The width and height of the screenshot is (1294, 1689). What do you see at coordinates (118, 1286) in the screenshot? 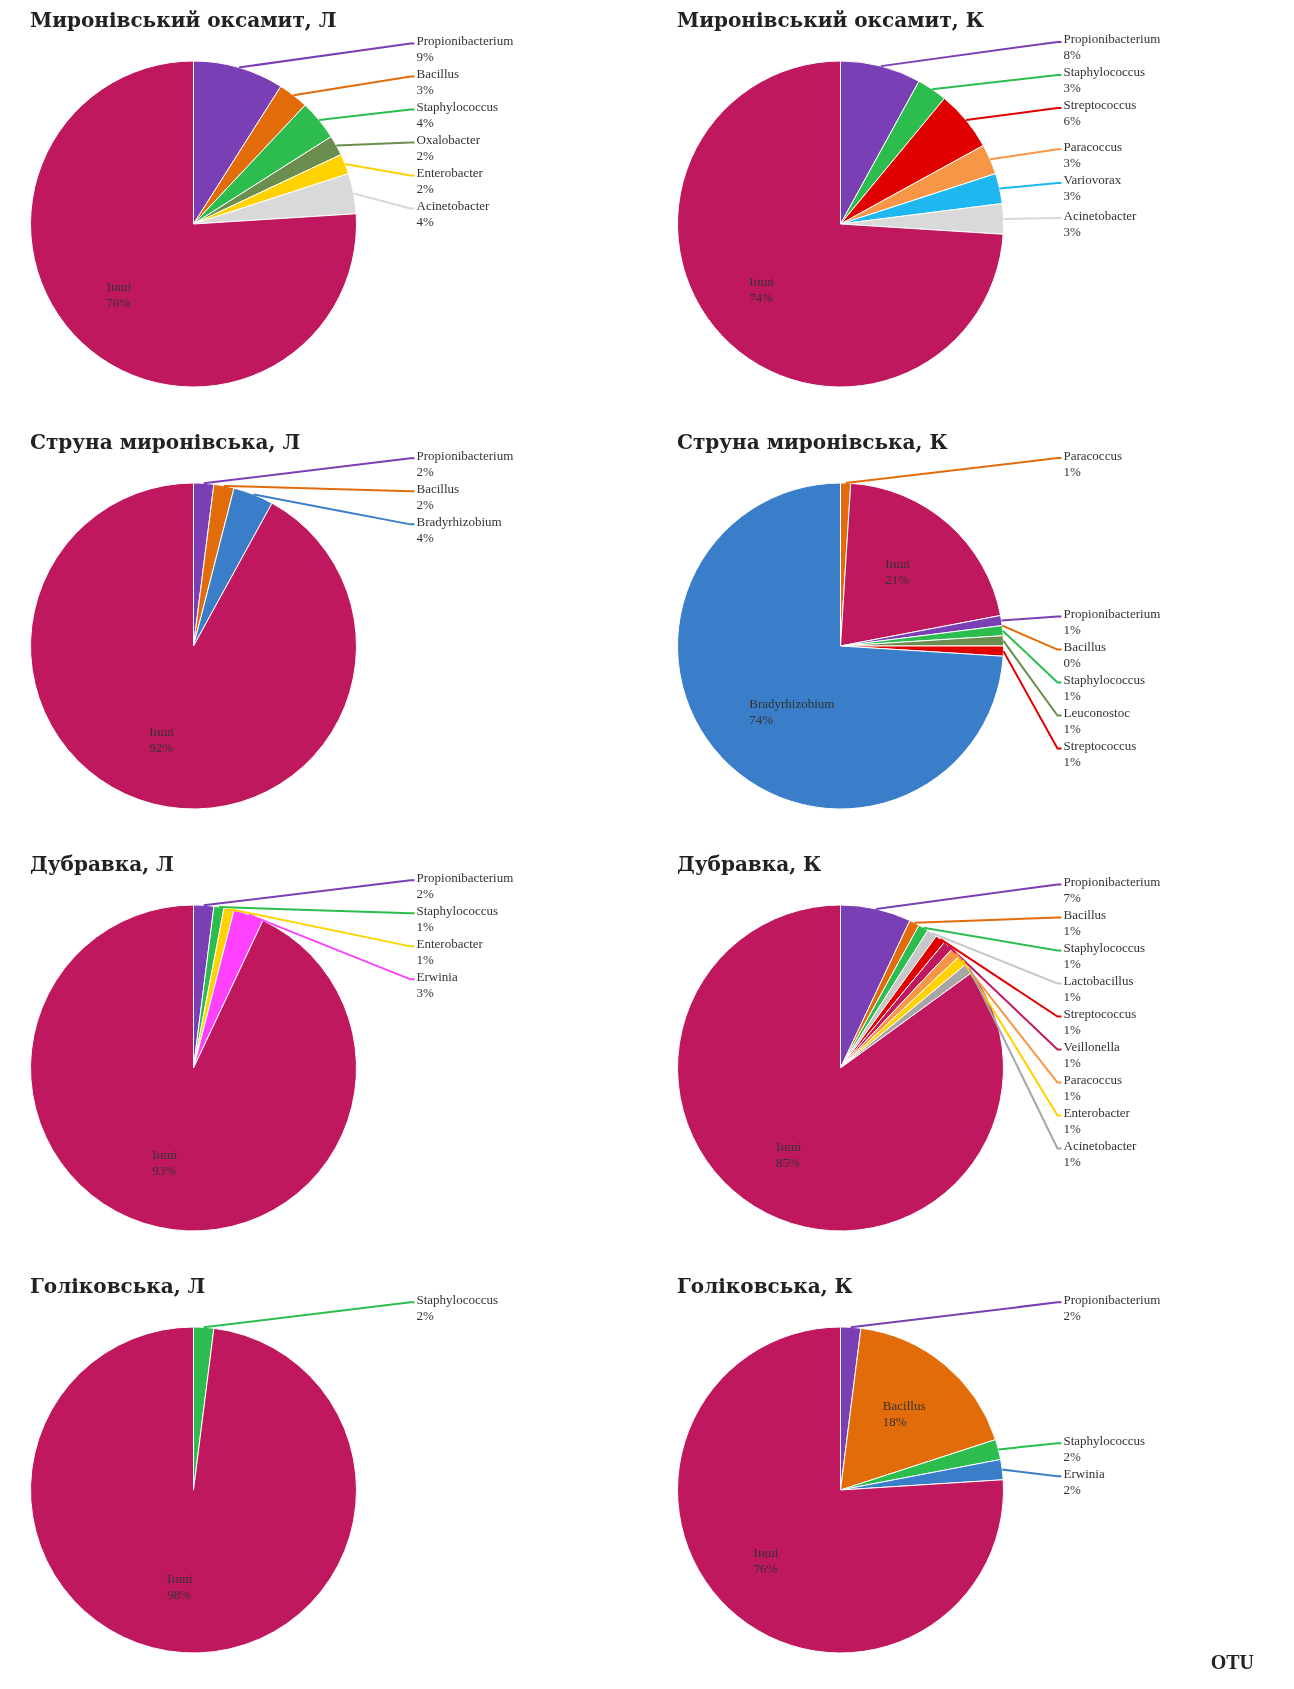
I see `chart-title: Голіковська, Л` at bounding box center [118, 1286].